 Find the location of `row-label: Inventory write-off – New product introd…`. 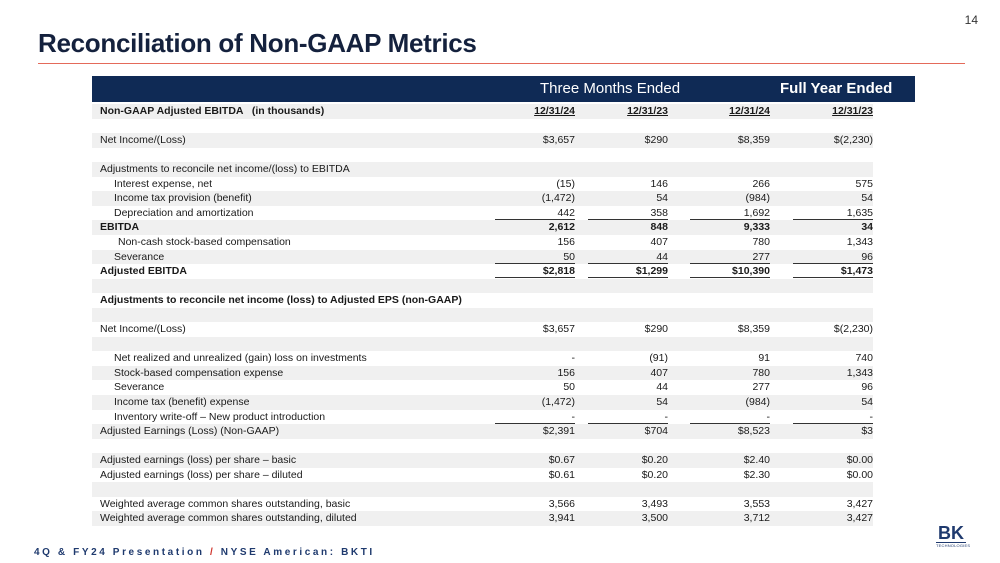

row-label: Inventory write-off – New product introd… is located at coordinates (220, 416).